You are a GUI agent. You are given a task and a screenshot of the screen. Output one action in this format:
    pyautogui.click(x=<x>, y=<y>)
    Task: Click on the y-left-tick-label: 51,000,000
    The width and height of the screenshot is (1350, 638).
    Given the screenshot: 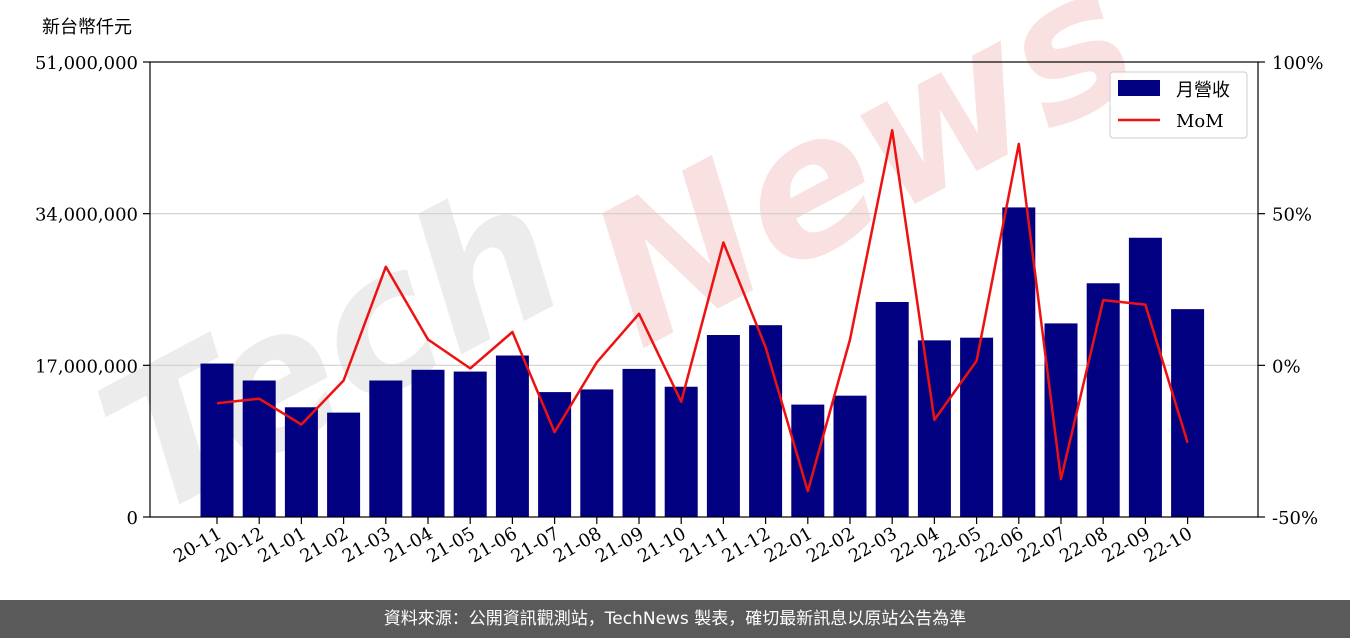 What is the action you would take?
    pyautogui.click(x=86, y=63)
    